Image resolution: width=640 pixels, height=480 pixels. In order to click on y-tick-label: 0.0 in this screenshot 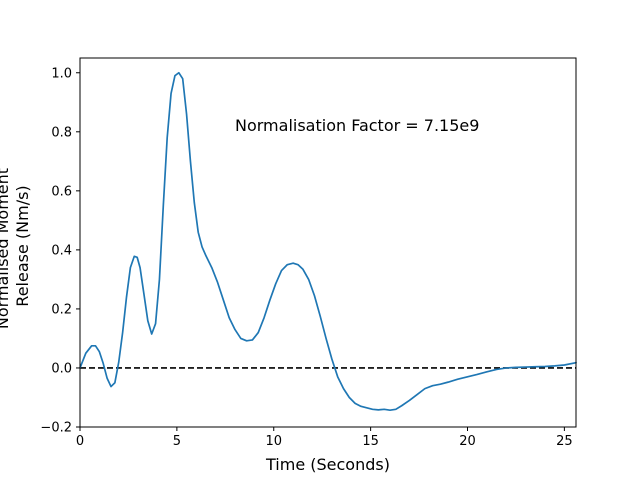, I will do `click(61, 368)`.